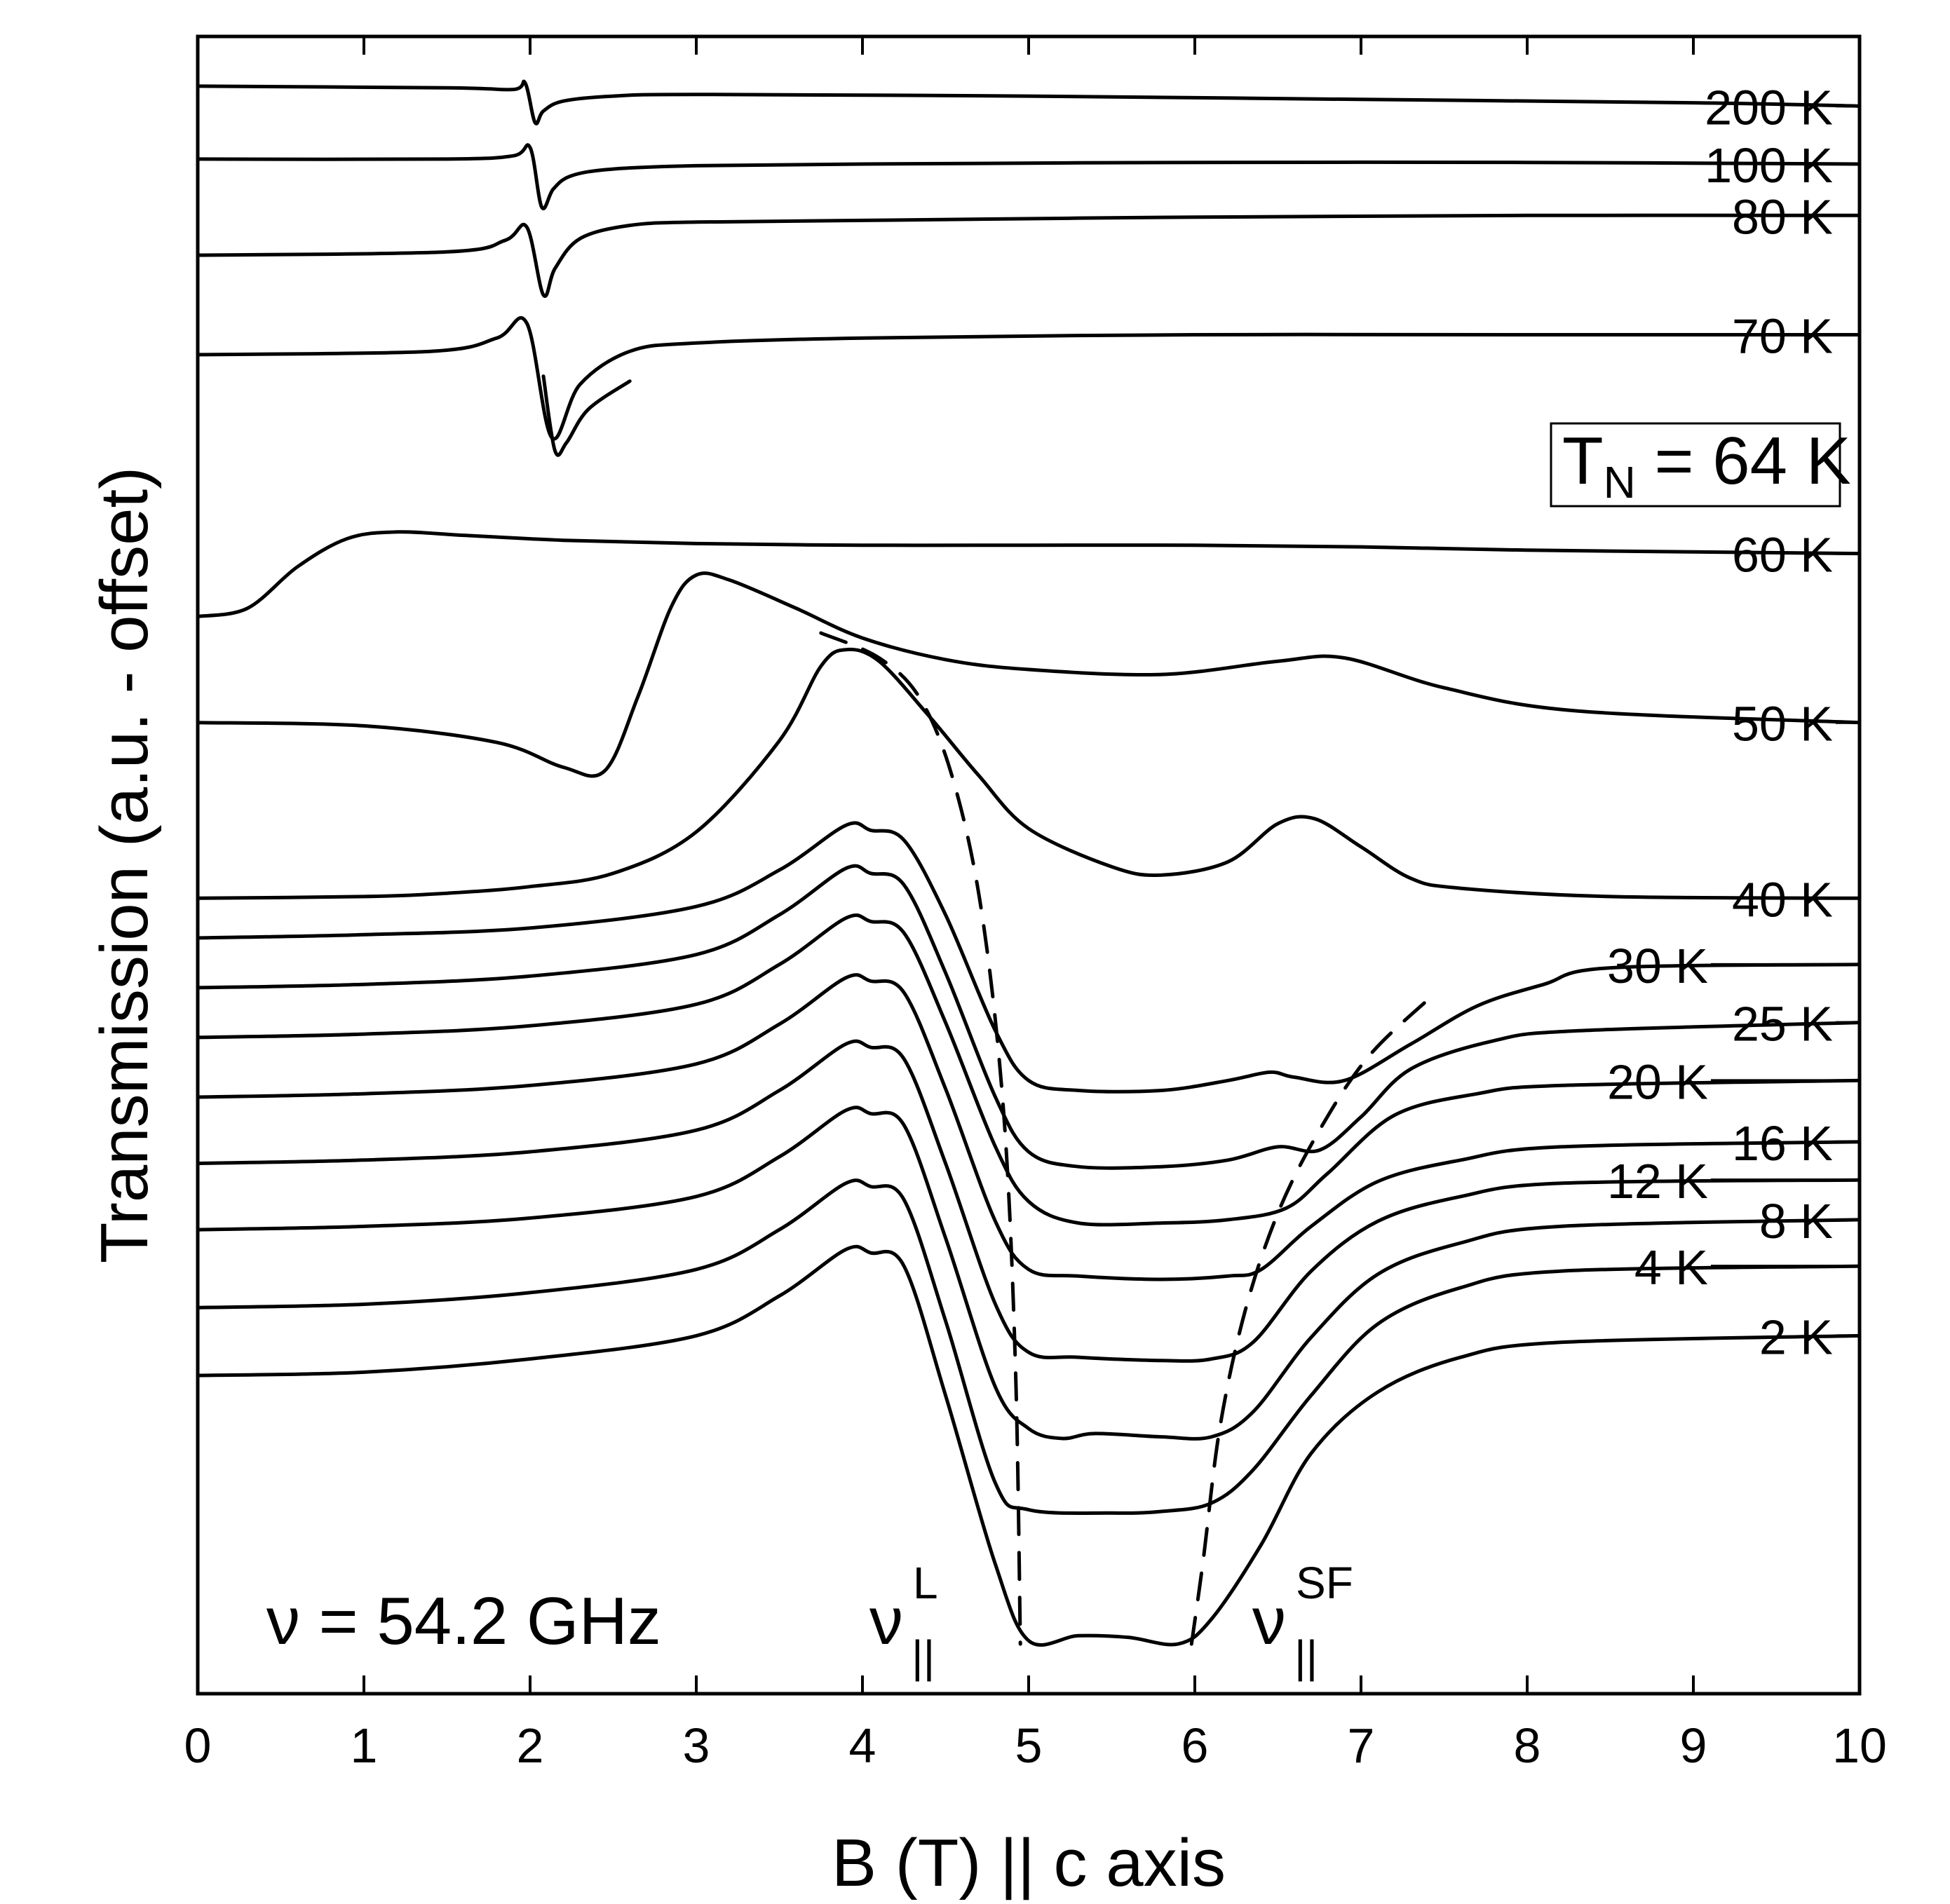 Image resolution: width=1950 pixels, height=1904 pixels. Describe the element at coordinates (586, 415) in the screenshot. I see `series-70-k-lower-branch` at that location.